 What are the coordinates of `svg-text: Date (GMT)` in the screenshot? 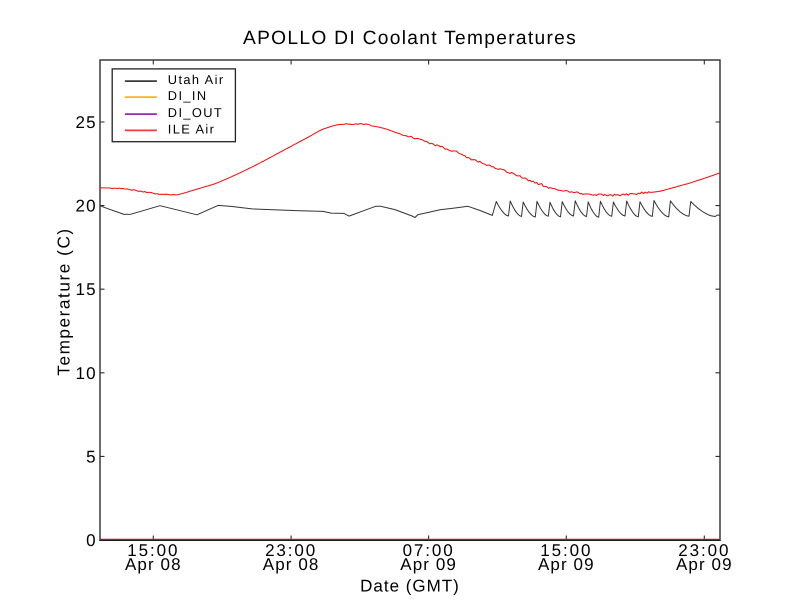 It's located at (410, 586).